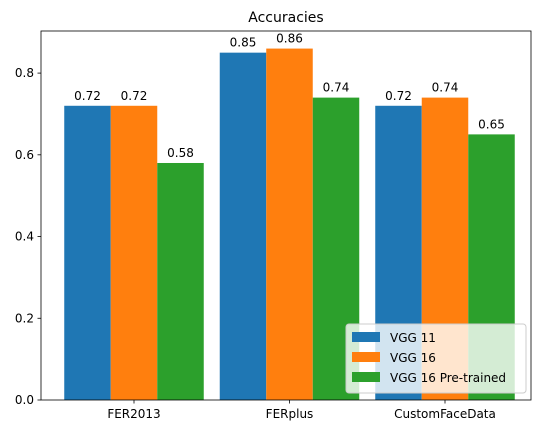 The width and height of the screenshot is (547, 433). I want to click on legend-label-3: VGG 16 Pre-trained, so click(448, 378).